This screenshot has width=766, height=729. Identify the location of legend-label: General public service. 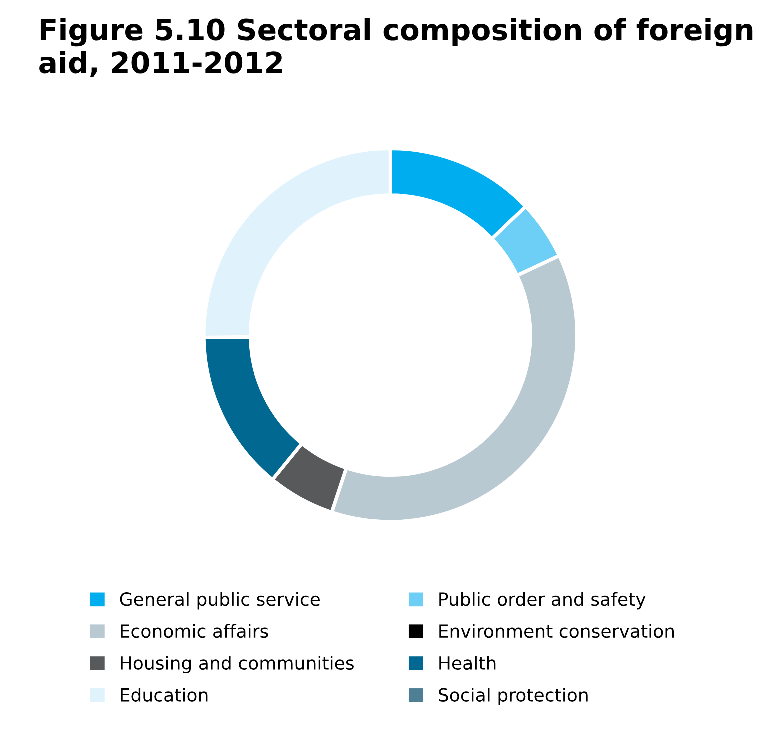
(220, 601).